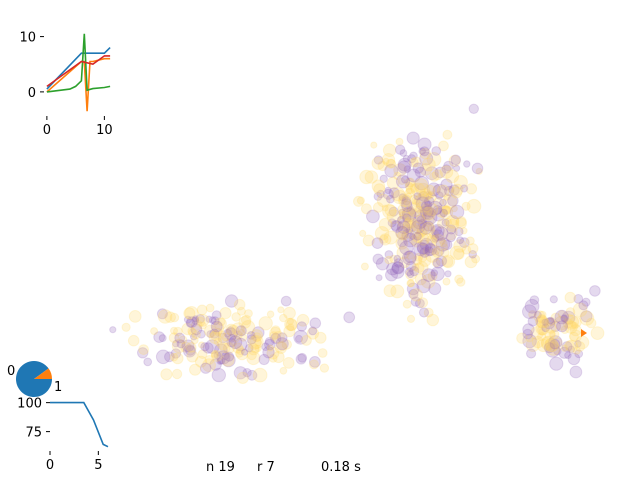  Describe the element at coordinates (11, 371) in the screenshot. I see `pie-tick-label-0: 0` at that location.